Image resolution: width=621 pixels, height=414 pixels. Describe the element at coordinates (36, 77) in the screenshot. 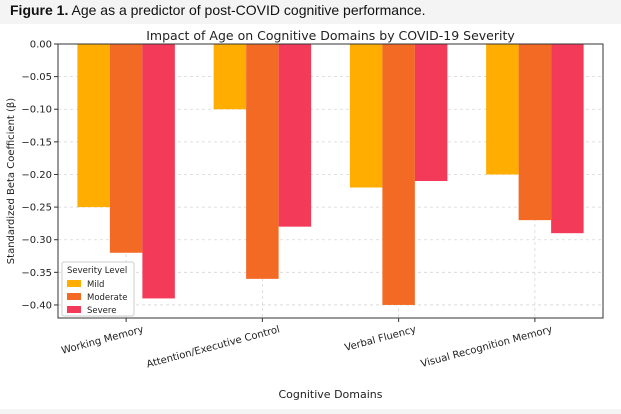

I see `y-tick-label: −0.05` at that location.